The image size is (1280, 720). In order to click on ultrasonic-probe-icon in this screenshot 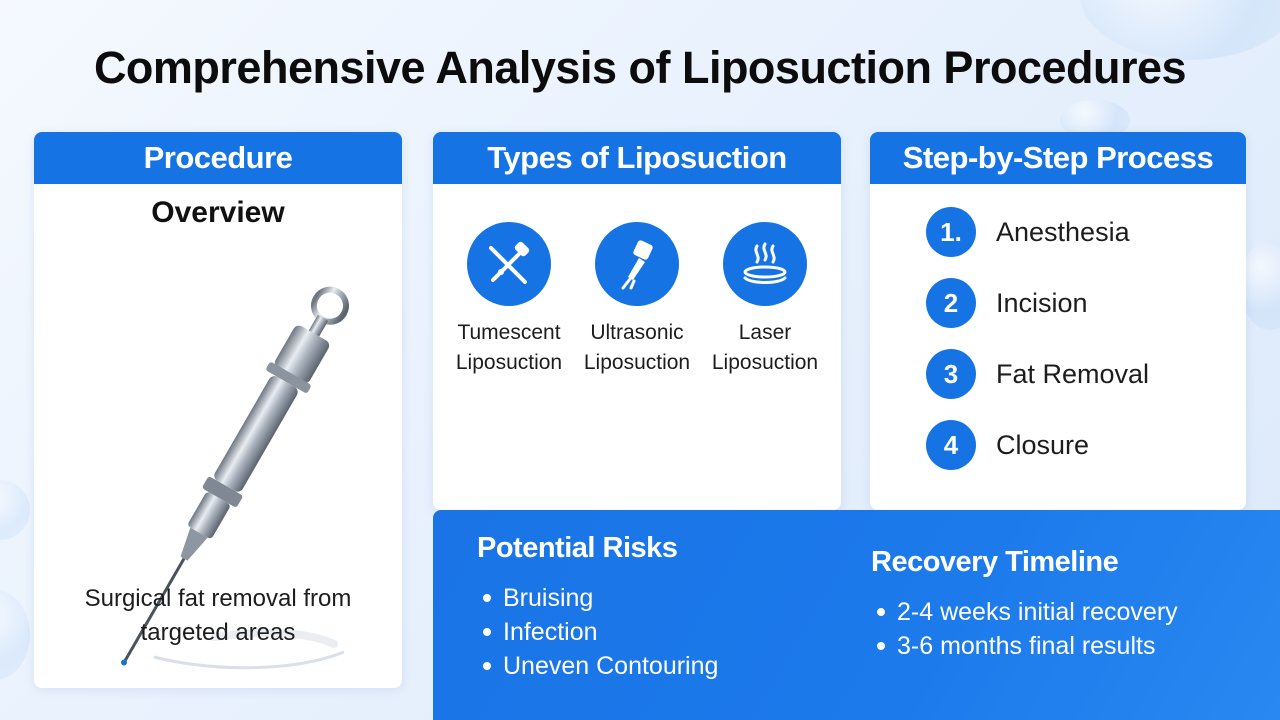, I will do `click(637, 264)`.